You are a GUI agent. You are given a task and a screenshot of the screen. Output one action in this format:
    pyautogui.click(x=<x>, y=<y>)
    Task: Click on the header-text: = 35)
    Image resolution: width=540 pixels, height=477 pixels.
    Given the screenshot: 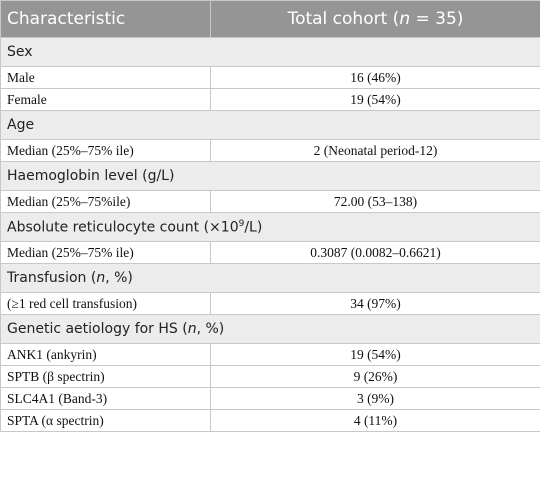 What is the action you would take?
    pyautogui.click(x=437, y=19)
    